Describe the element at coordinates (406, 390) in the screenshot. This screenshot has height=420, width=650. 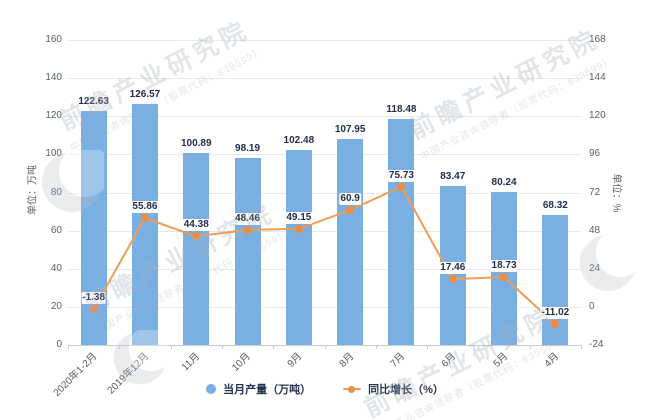
I see `legend-label-yoy-growth: 同比增长（%）` at that location.